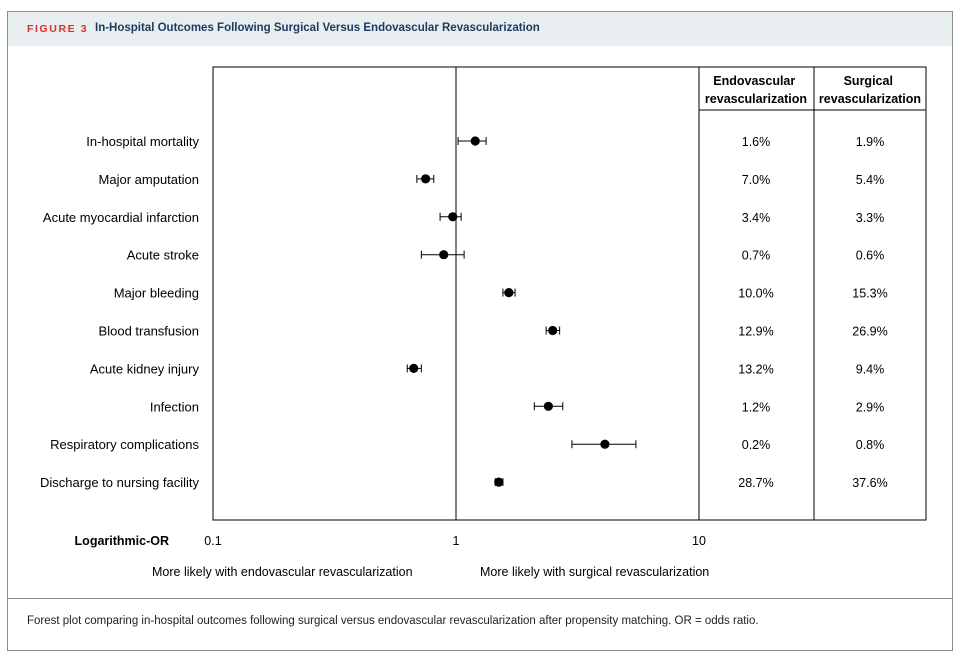 The height and width of the screenshot is (660, 963). Describe the element at coordinates (145, 368) in the screenshot. I see `row-label: Acute kidney injury` at that location.